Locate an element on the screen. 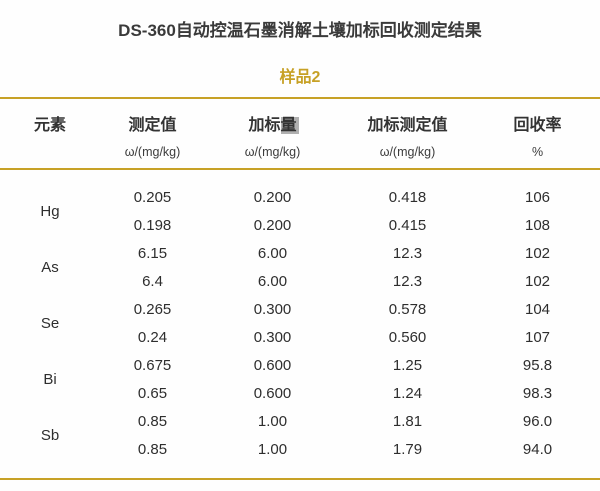 Image resolution: width=600 pixels, height=491 pixels. col-header-measured-unit: ω/(mg/kg) is located at coordinates (152, 152).